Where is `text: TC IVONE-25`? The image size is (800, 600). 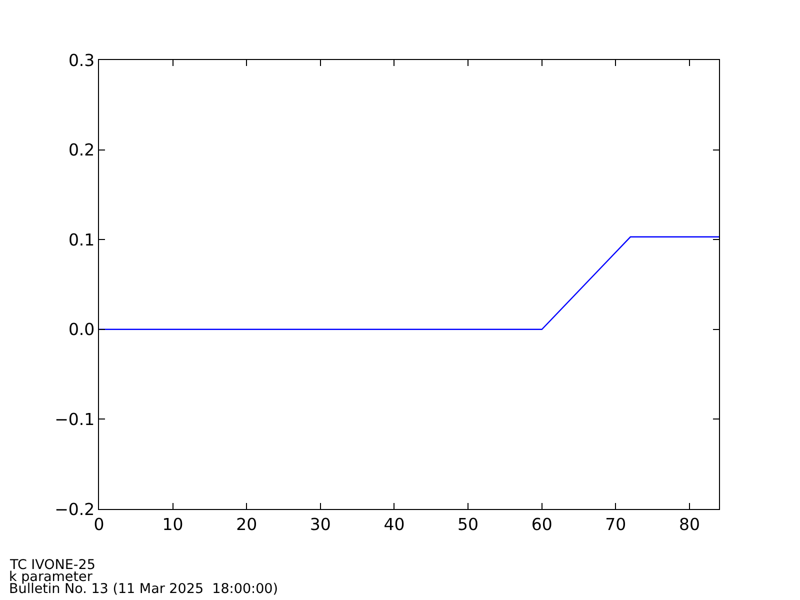
text: TC IVONE-25 is located at coordinates (52, 565).